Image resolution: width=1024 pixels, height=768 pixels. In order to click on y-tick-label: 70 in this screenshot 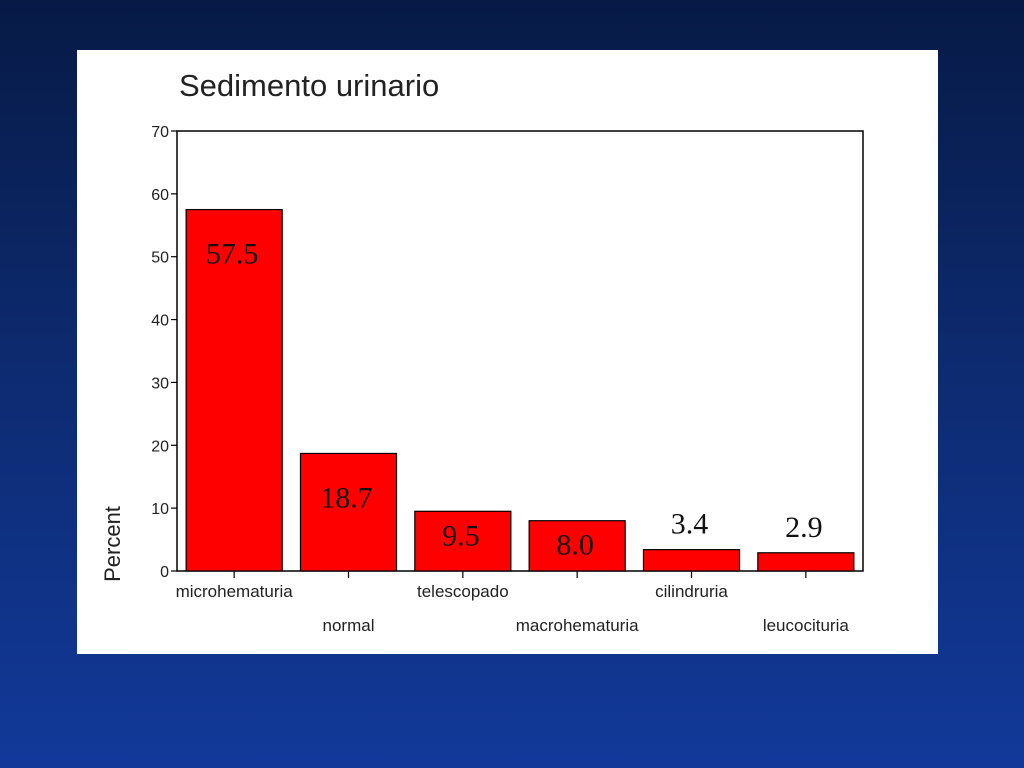, I will do `click(160, 132)`.